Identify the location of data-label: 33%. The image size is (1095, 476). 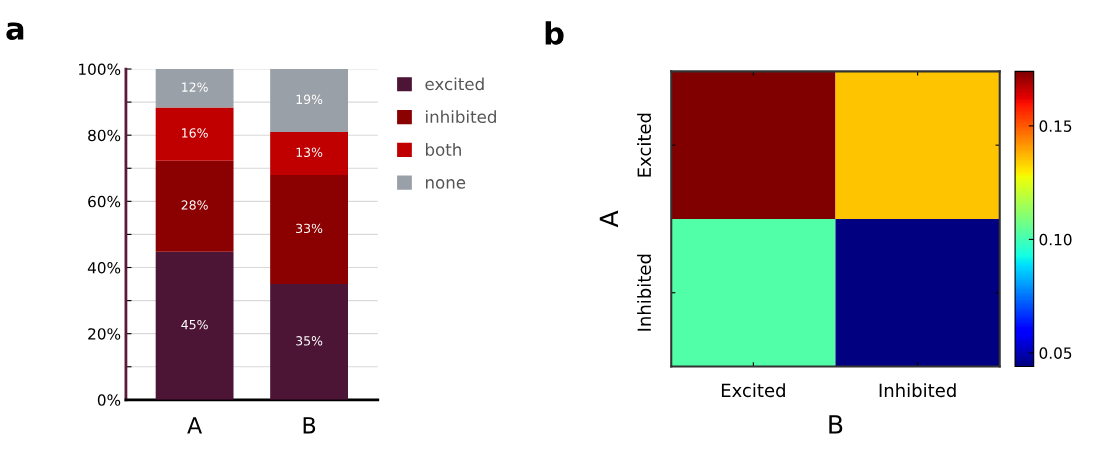
(309, 228).